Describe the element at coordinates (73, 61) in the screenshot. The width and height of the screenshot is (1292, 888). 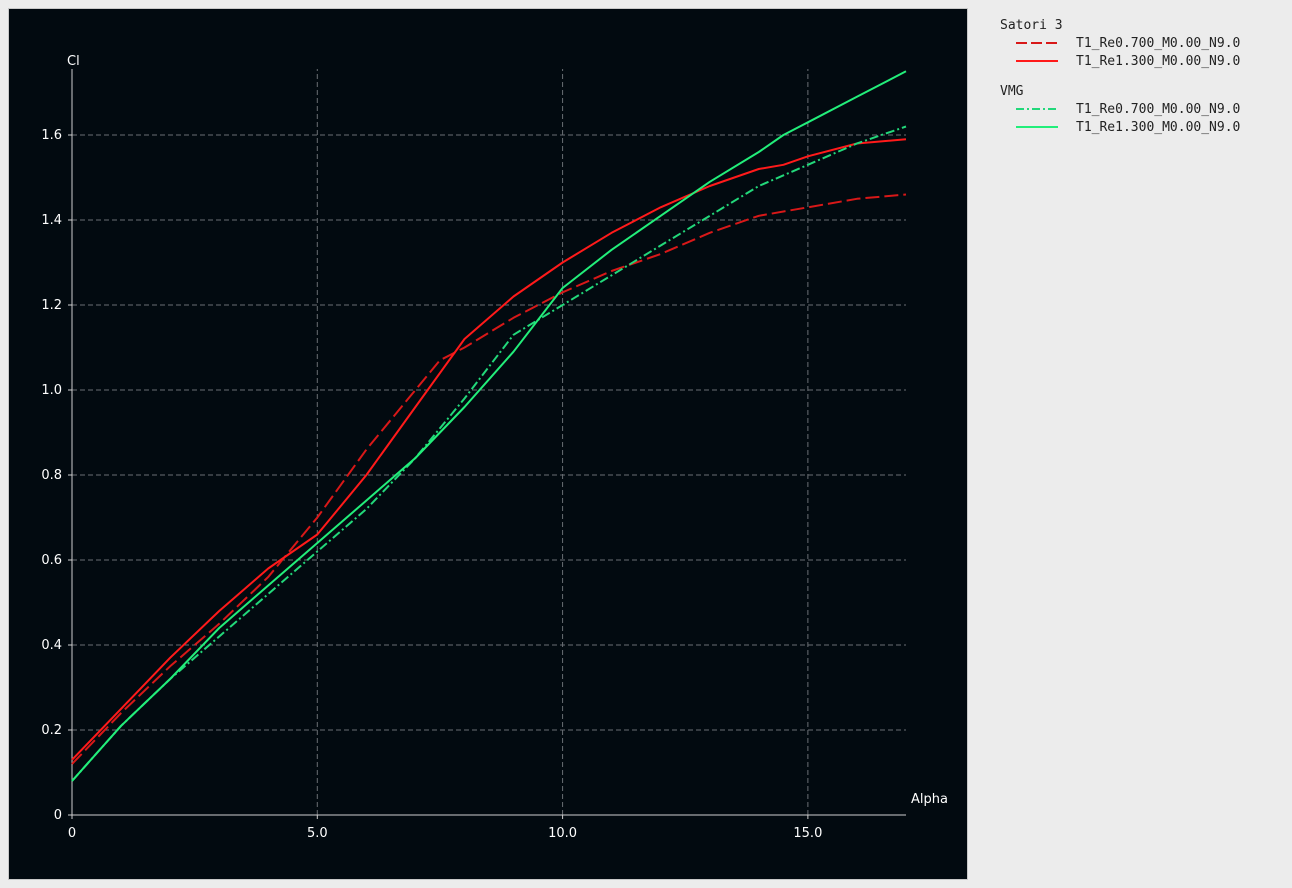
I see `y-axis-label: Cl` at that location.